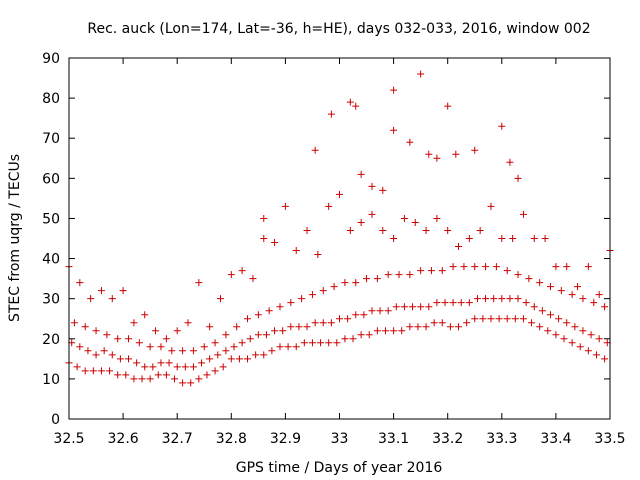 This screenshot has height=480, width=640. What do you see at coordinates (68, 439) in the screenshot?
I see `x-tick-label: 32.5` at bounding box center [68, 439].